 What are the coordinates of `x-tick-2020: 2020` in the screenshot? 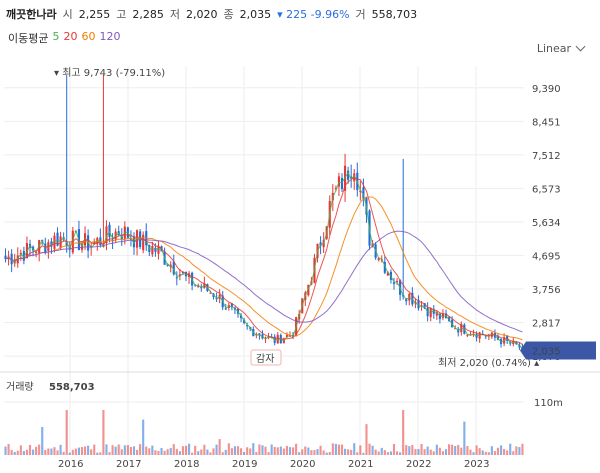 It's located at (302, 464).